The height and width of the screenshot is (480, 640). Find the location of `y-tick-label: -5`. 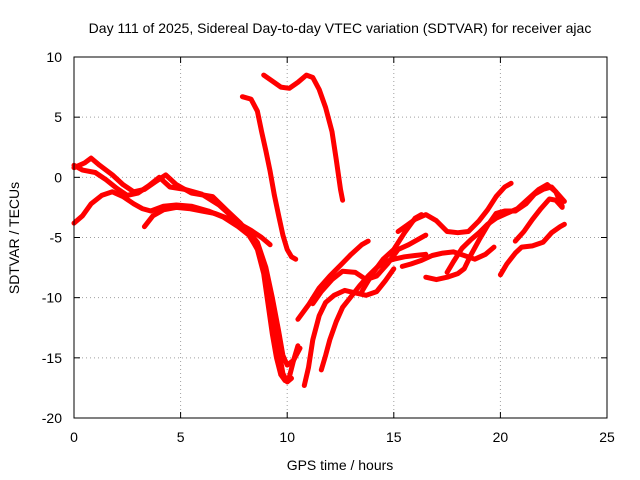

y-tick-label: -5 is located at coordinates (56, 238).